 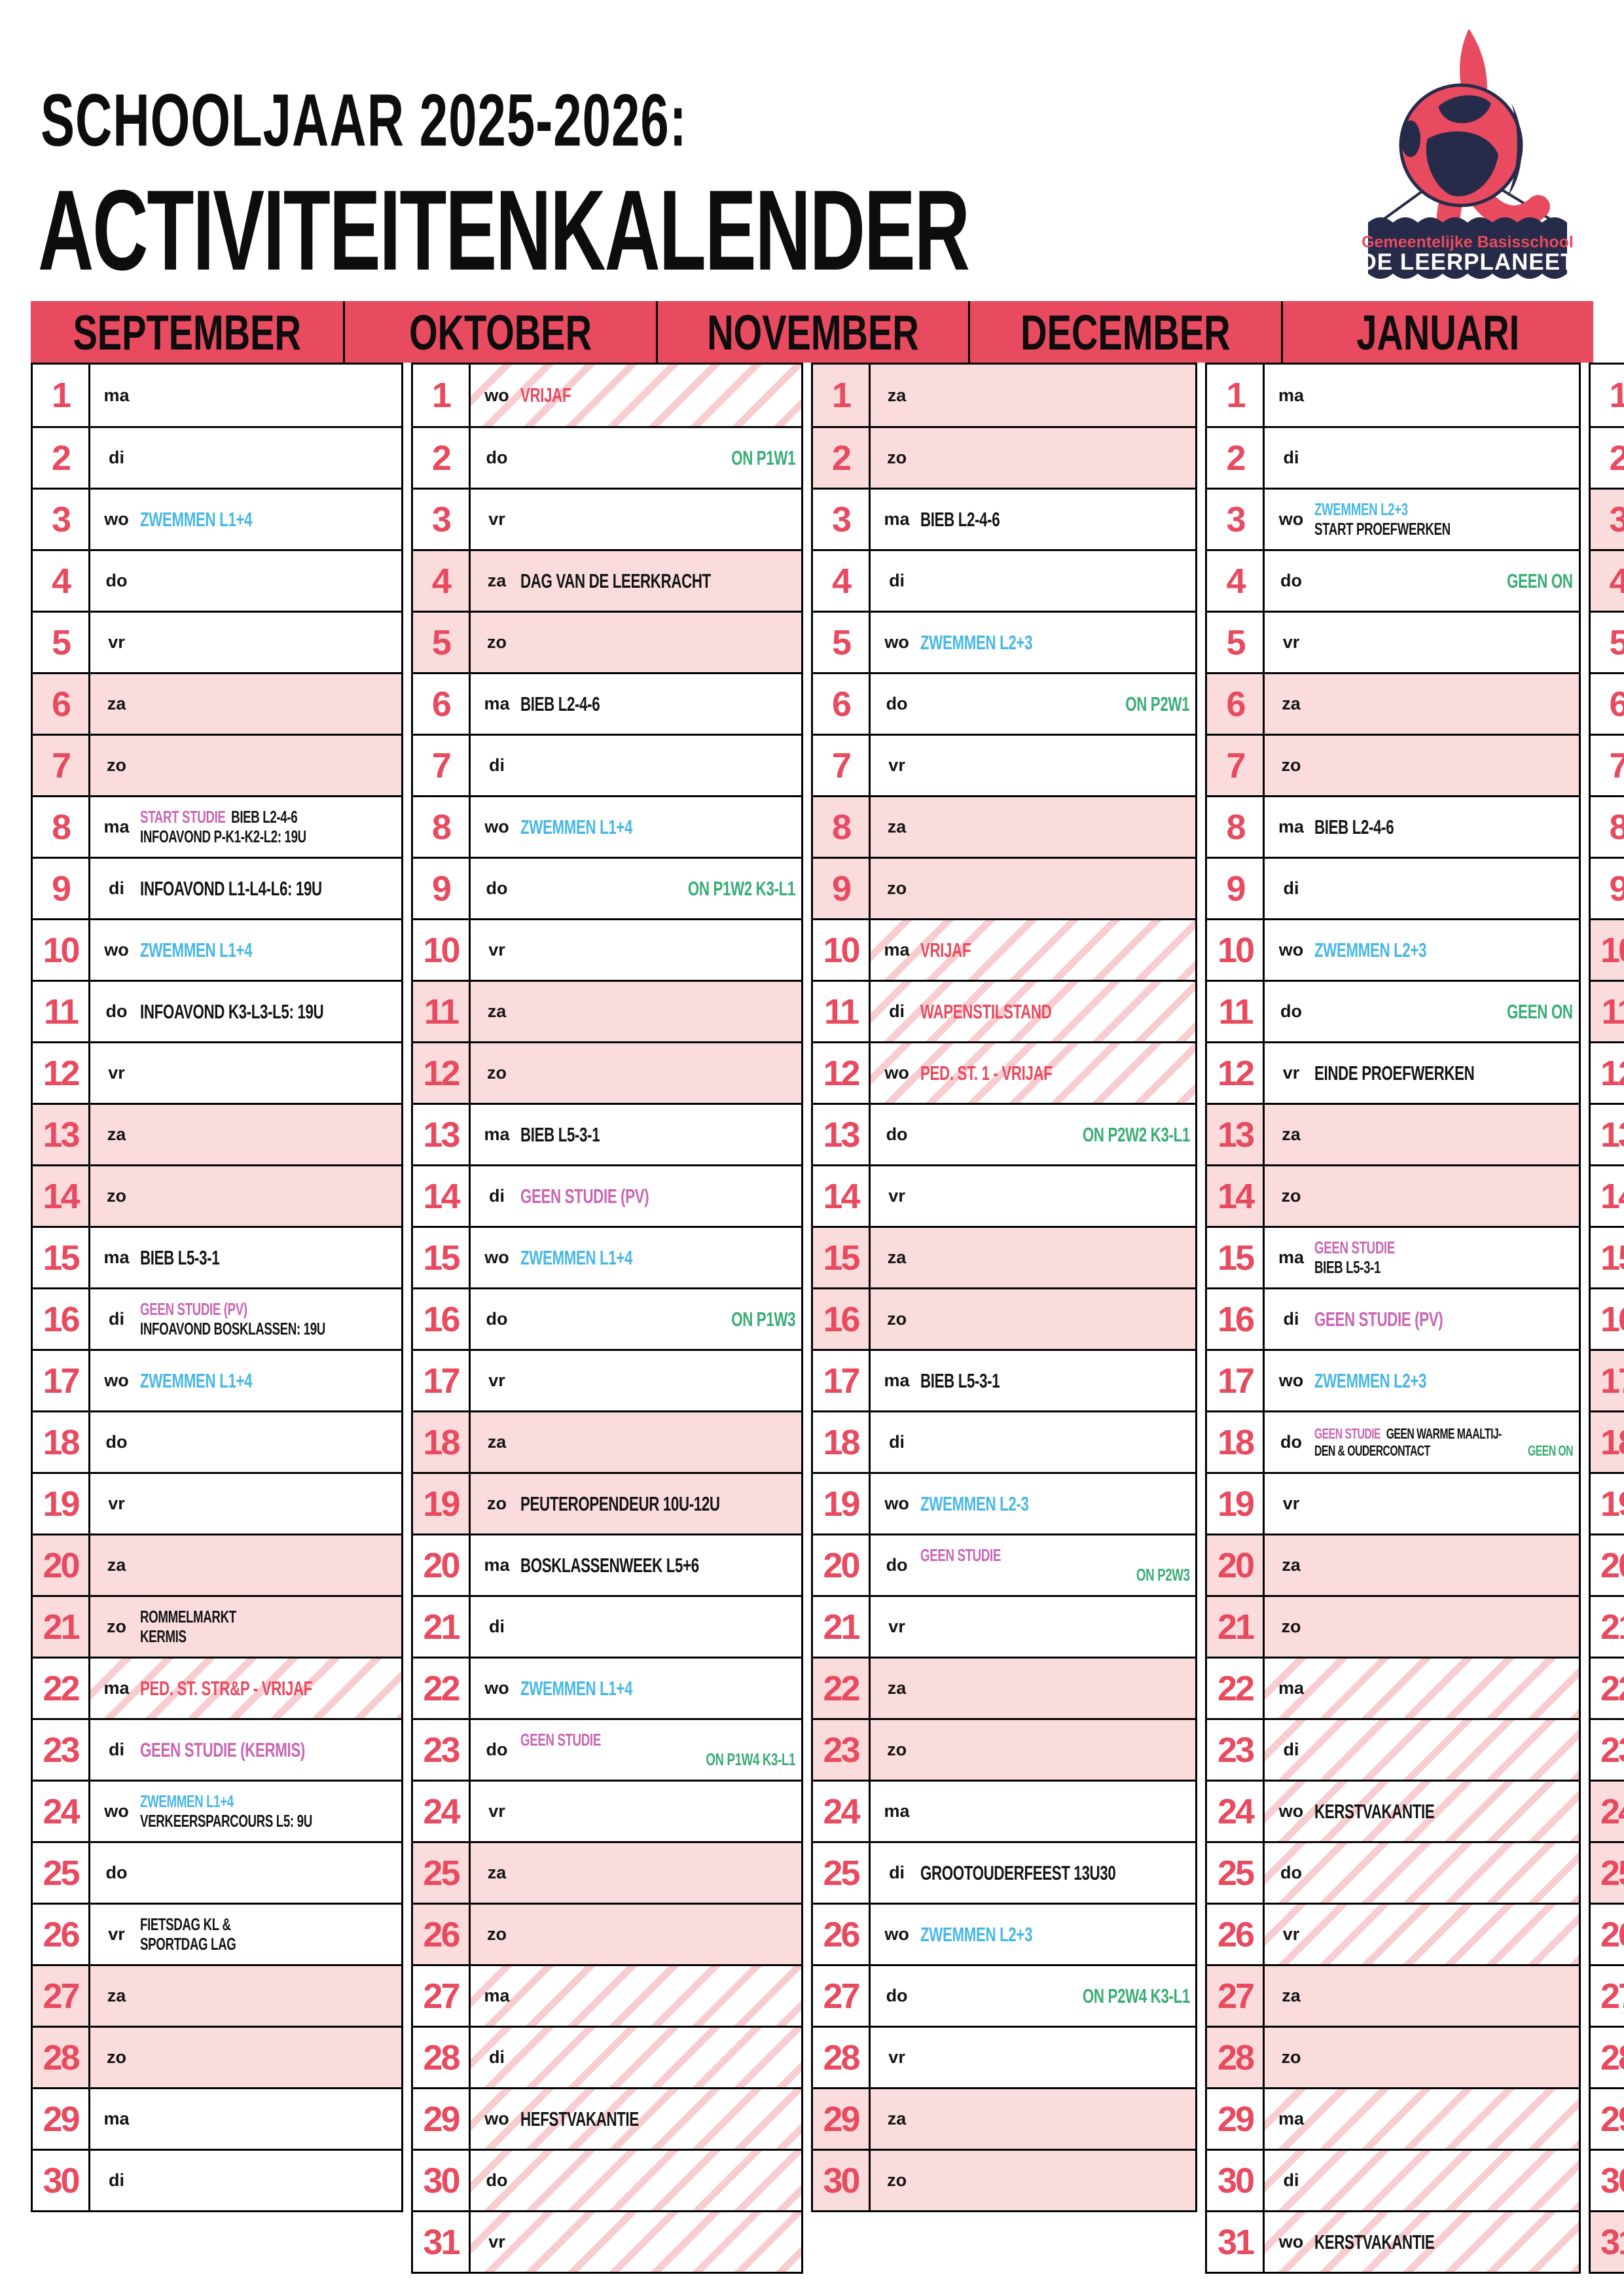 What do you see at coordinates (842, 765) in the screenshot?
I see `day-number: 7` at bounding box center [842, 765].